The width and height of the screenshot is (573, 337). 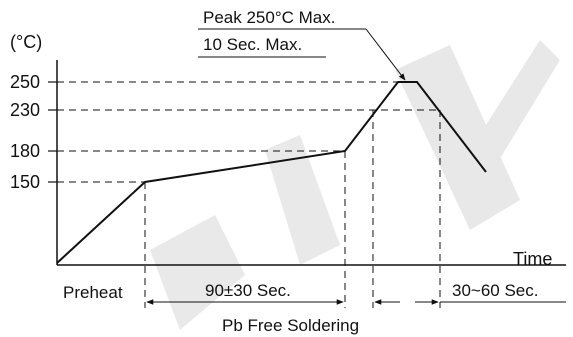 I want to click on y-tick-150: 150, so click(x=25, y=182).